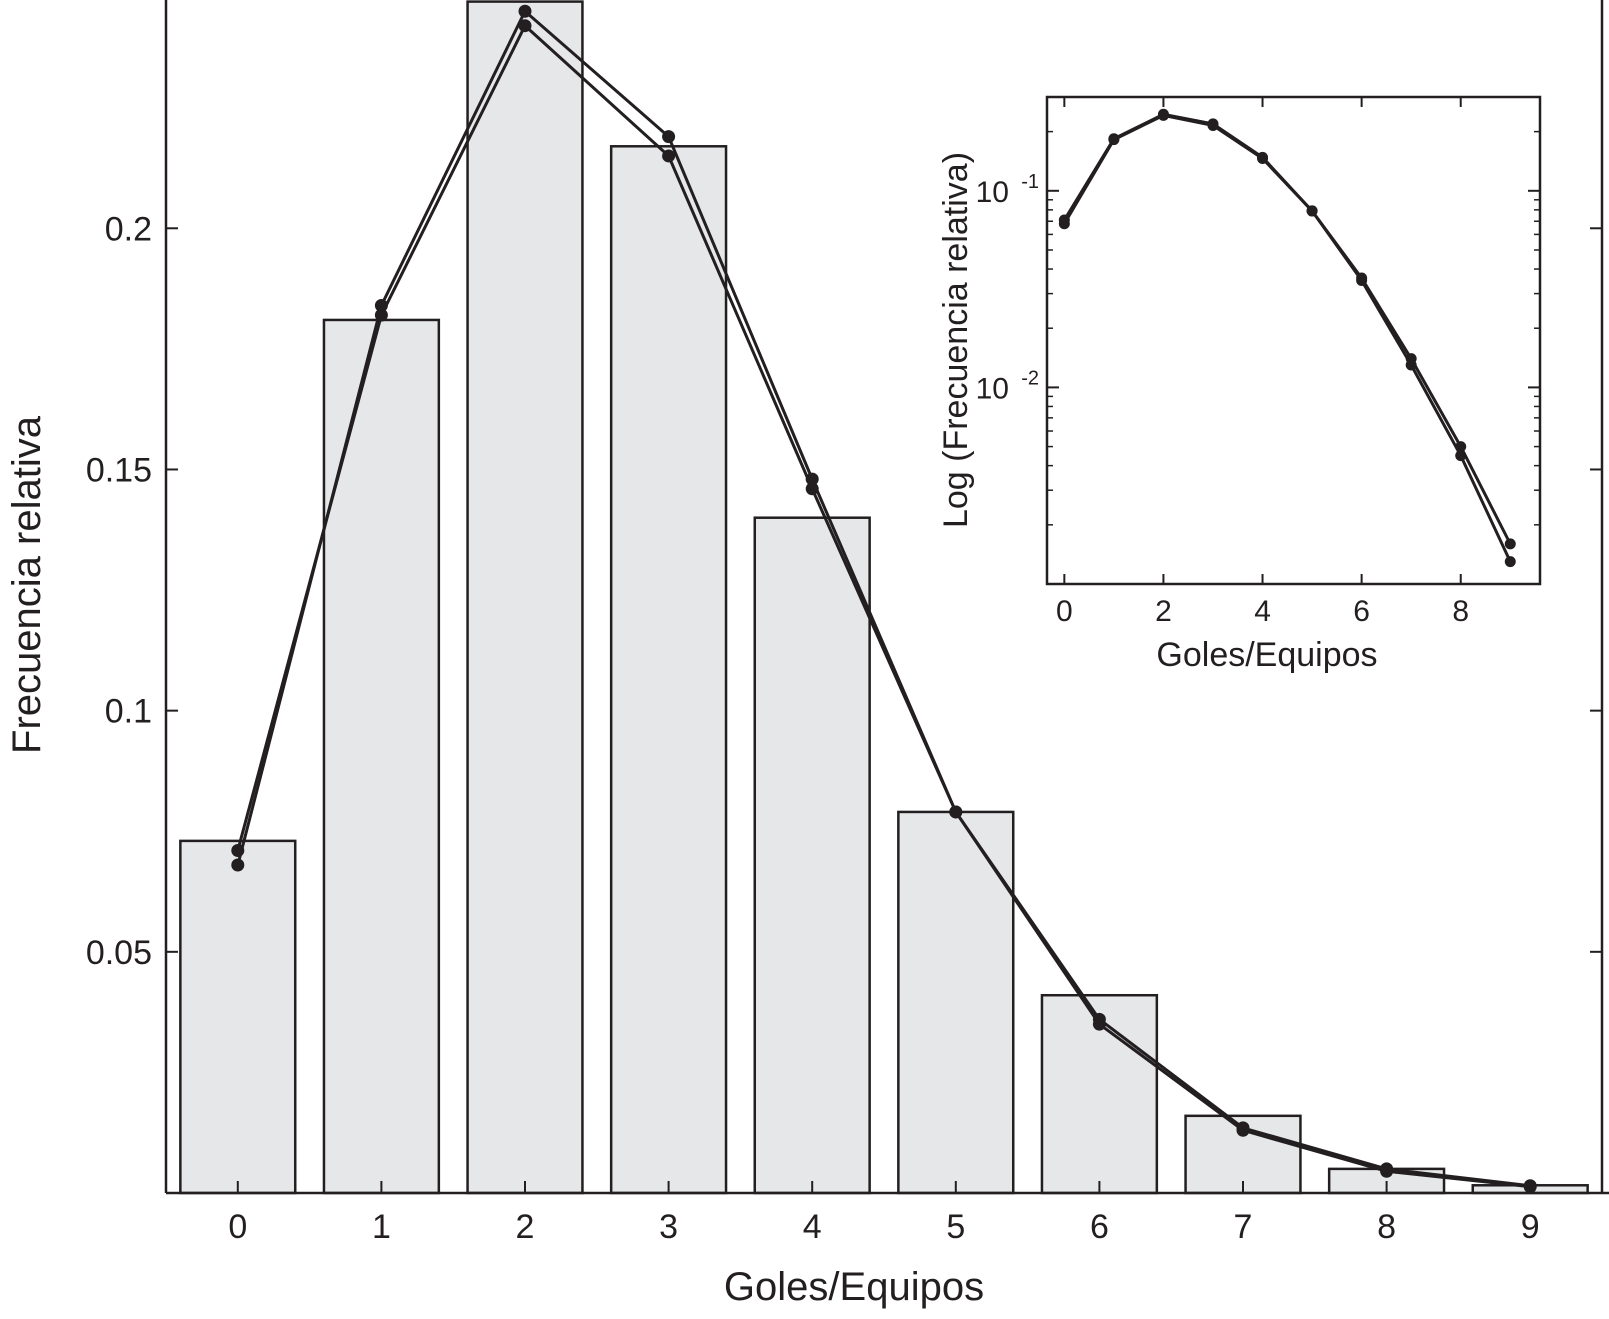 The height and width of the screenshot is (1319, 1609). What do you see at coordinates (1266, 655) in the screenshot?
I see `inset-x-axis-label: Goles/Equipos` at bounding box center [1266, 655].